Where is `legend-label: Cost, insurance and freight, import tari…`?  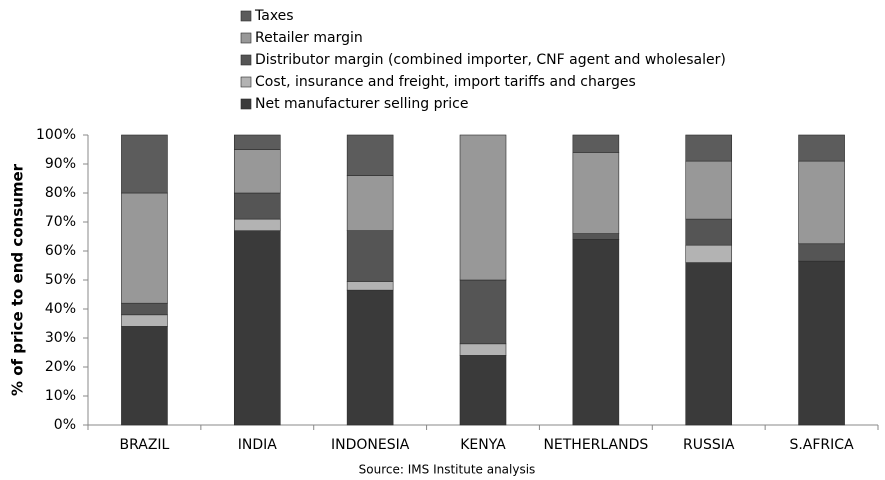 legend-label: Cost, insurance and freight, import tari… is located at coordinates (445, 82).